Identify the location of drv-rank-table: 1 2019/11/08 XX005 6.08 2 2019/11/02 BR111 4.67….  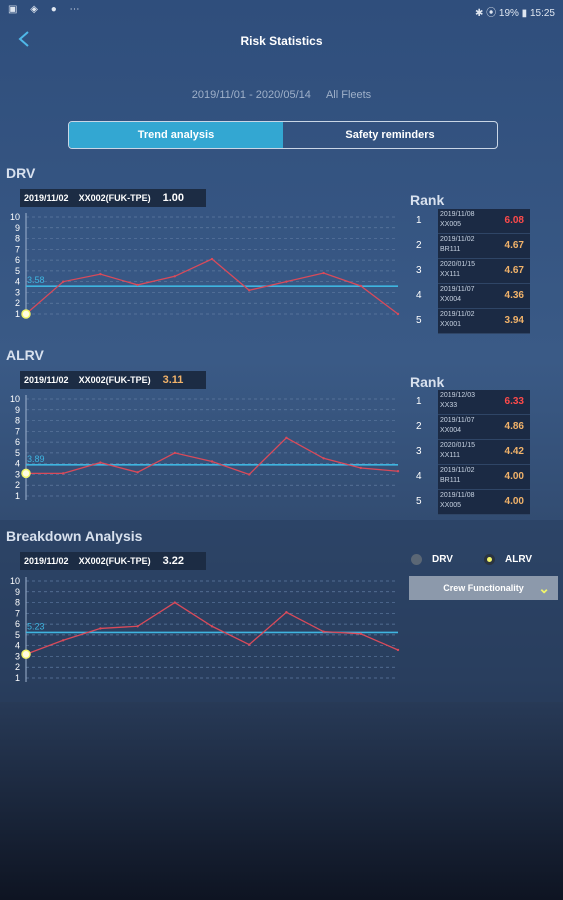
(470, 271).